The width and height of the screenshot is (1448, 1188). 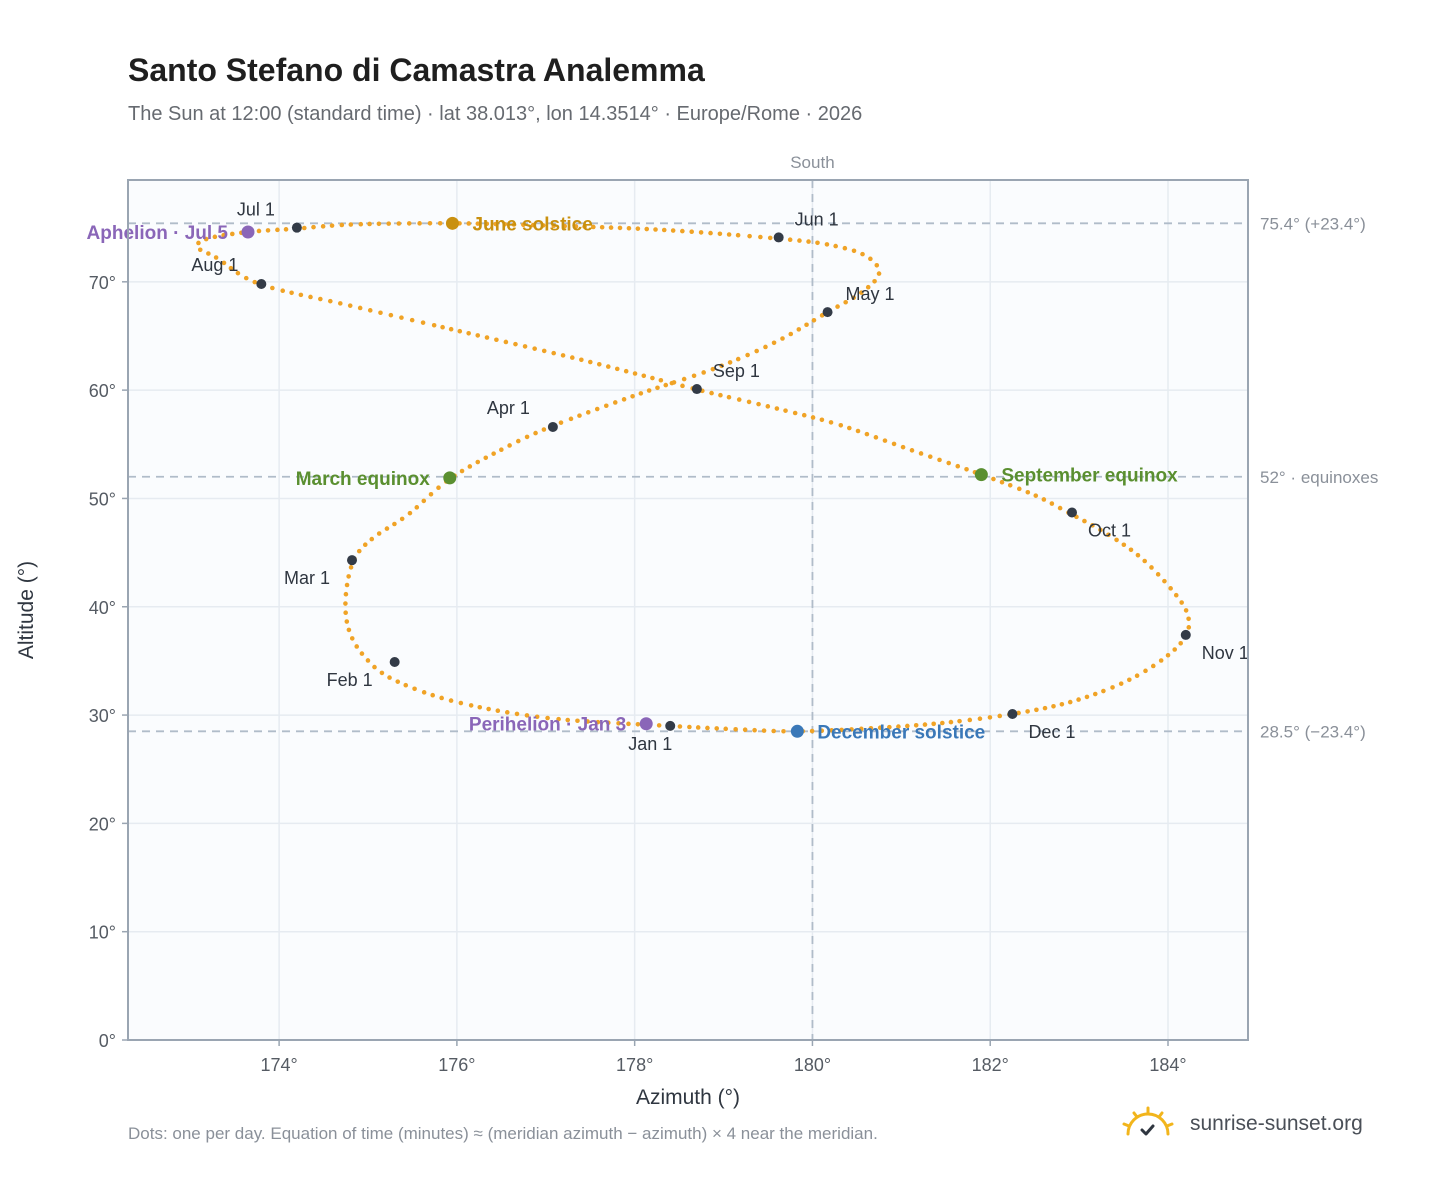 I want to click on brand: sunrise-sunset.org, so click(x=1241, y=1124).